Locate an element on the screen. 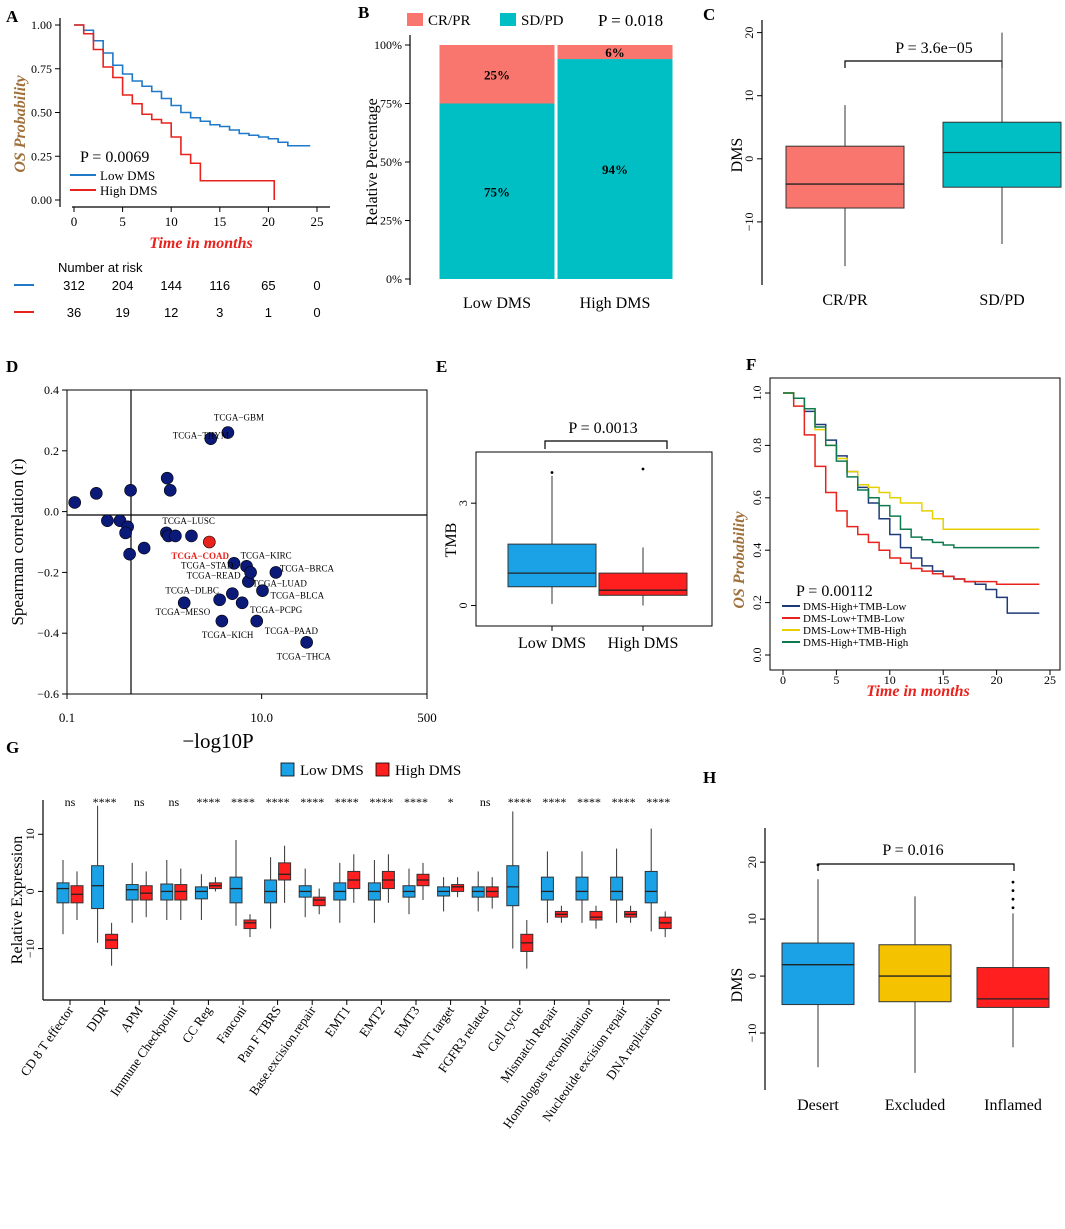 This screenshot has height=1229, width=1065. c-ytick-label-3: 20 is located at coordinates (749, 33).